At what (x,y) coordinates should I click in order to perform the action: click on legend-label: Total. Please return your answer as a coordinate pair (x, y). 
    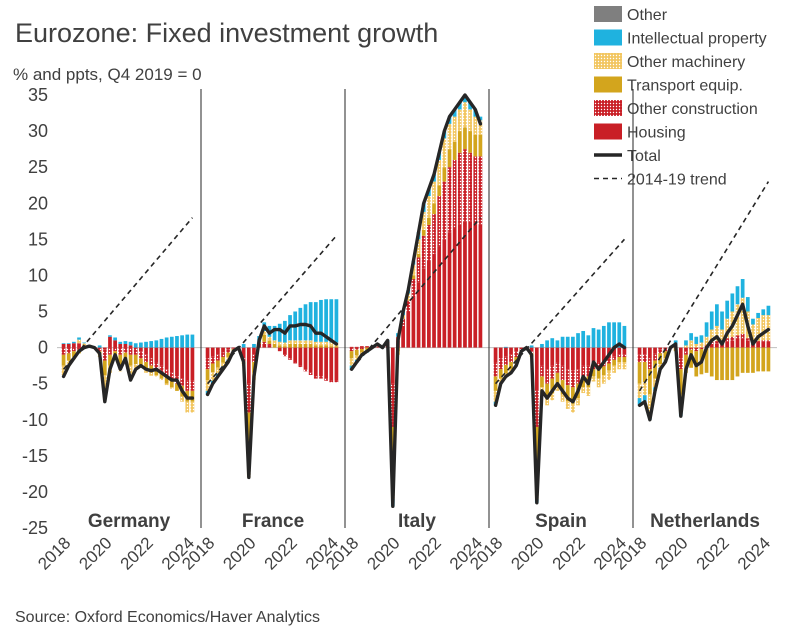
    Looking at the image, I should click on (644, 156).